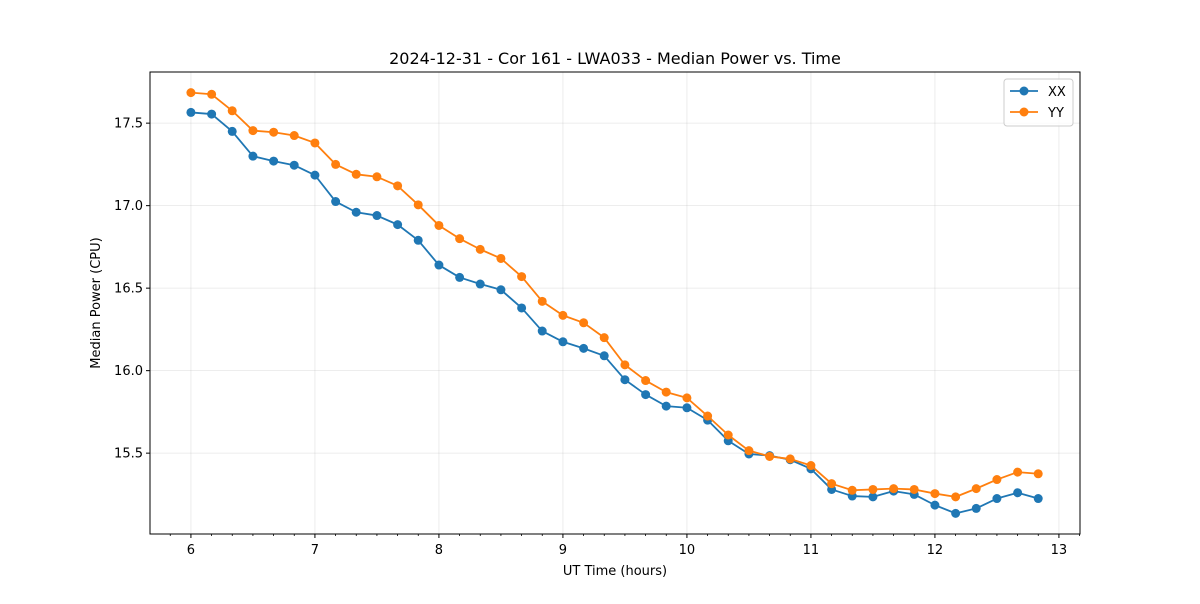  I want to click on legend-marker-yy, so click(1024, 112).